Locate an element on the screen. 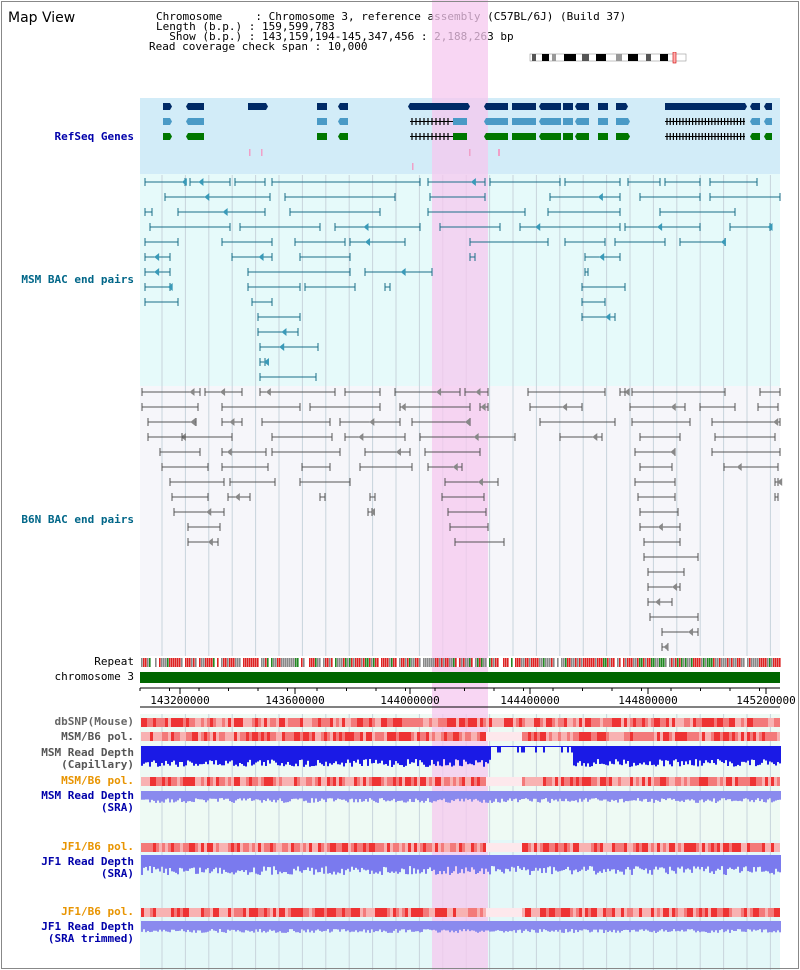  axis-tick-label: 145200000 is located at coordinates (766, 700).